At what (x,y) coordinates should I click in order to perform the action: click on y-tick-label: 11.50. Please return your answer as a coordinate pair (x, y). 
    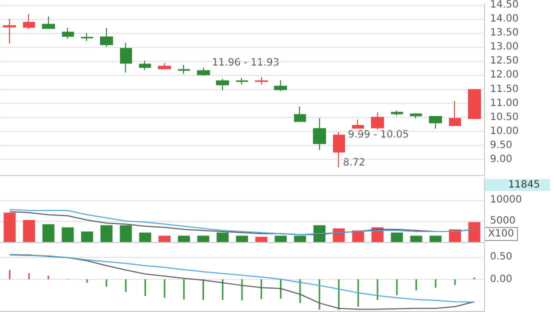
    Looking at the image, I should click on (504, 89).